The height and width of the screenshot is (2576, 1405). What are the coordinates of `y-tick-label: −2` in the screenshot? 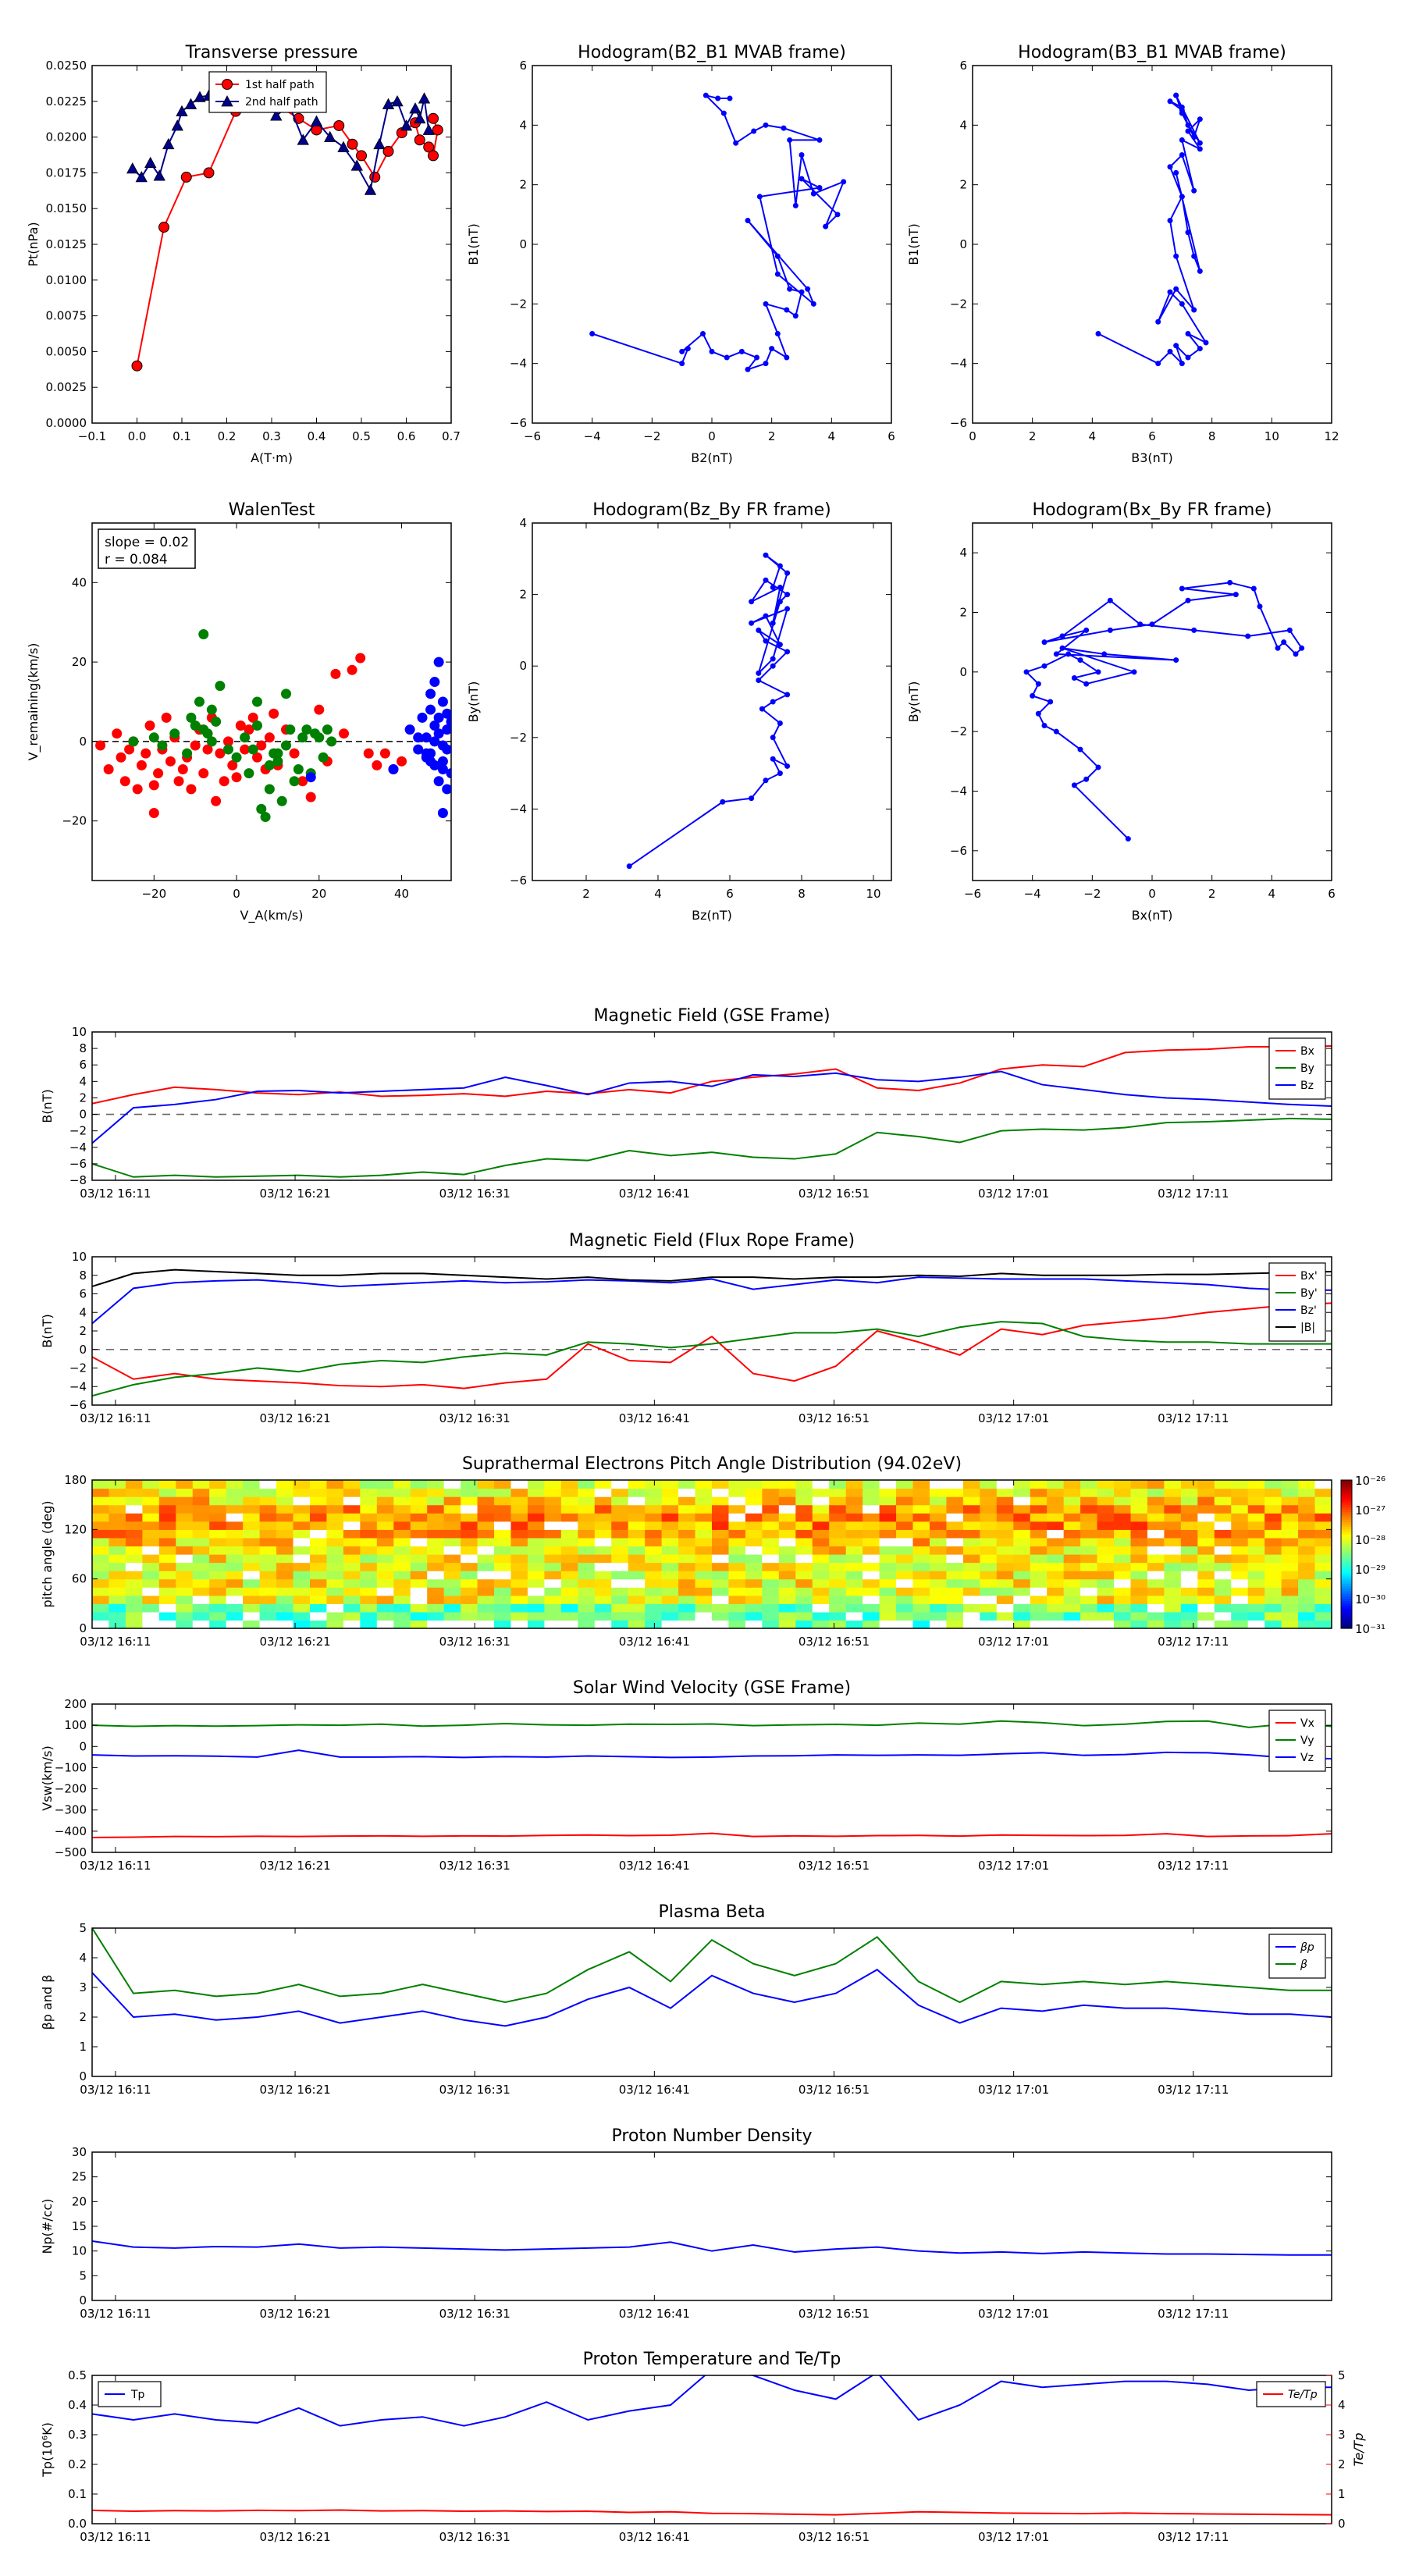 It's located at (518, 304).